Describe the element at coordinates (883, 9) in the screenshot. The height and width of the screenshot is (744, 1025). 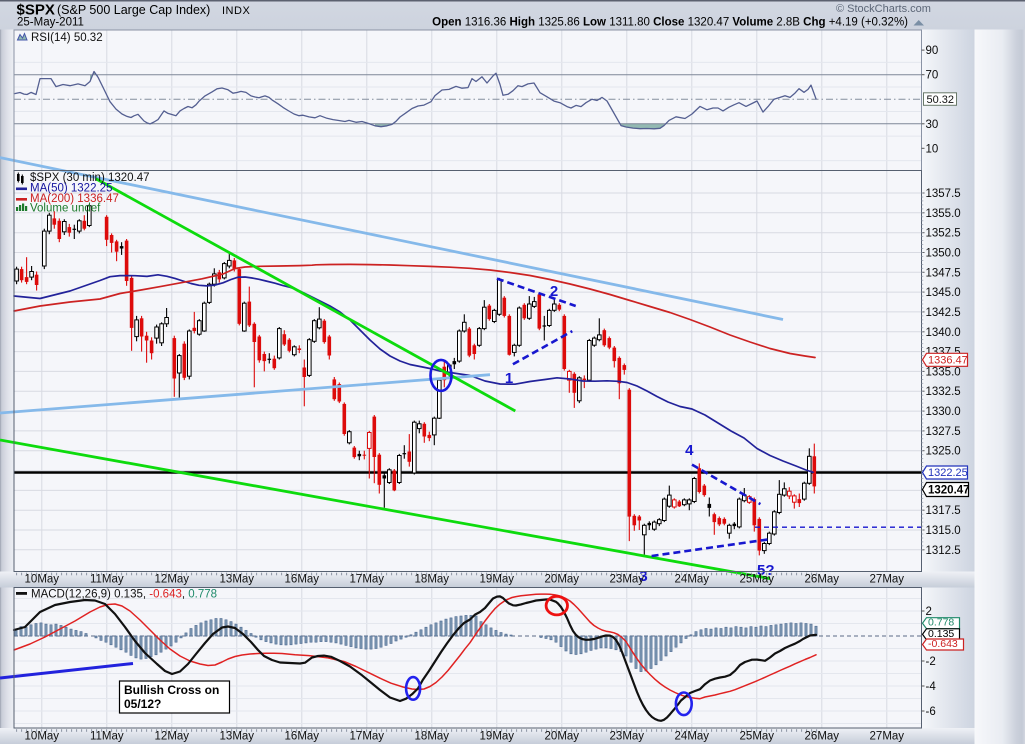
I see `svg-text: © StockCharts.com` at that location.